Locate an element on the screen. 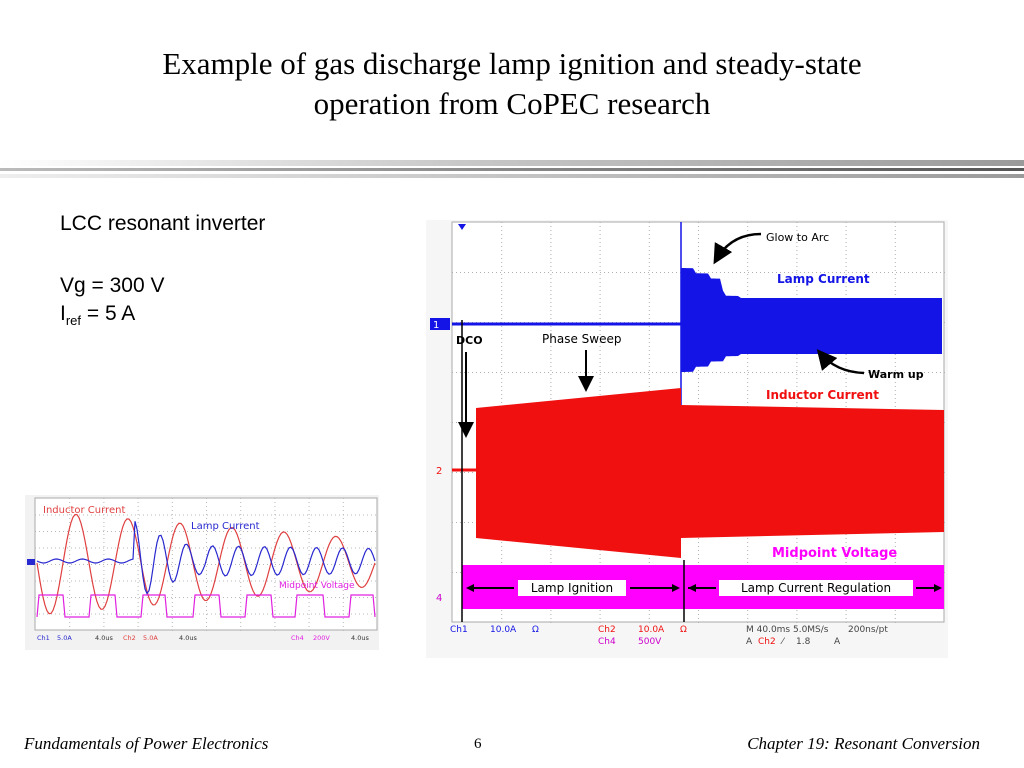 The width and height of the screenshot is (1024, 768). lamp-current-regulation-label: Lamp Current Regulation is located at coordinates (816, 588).